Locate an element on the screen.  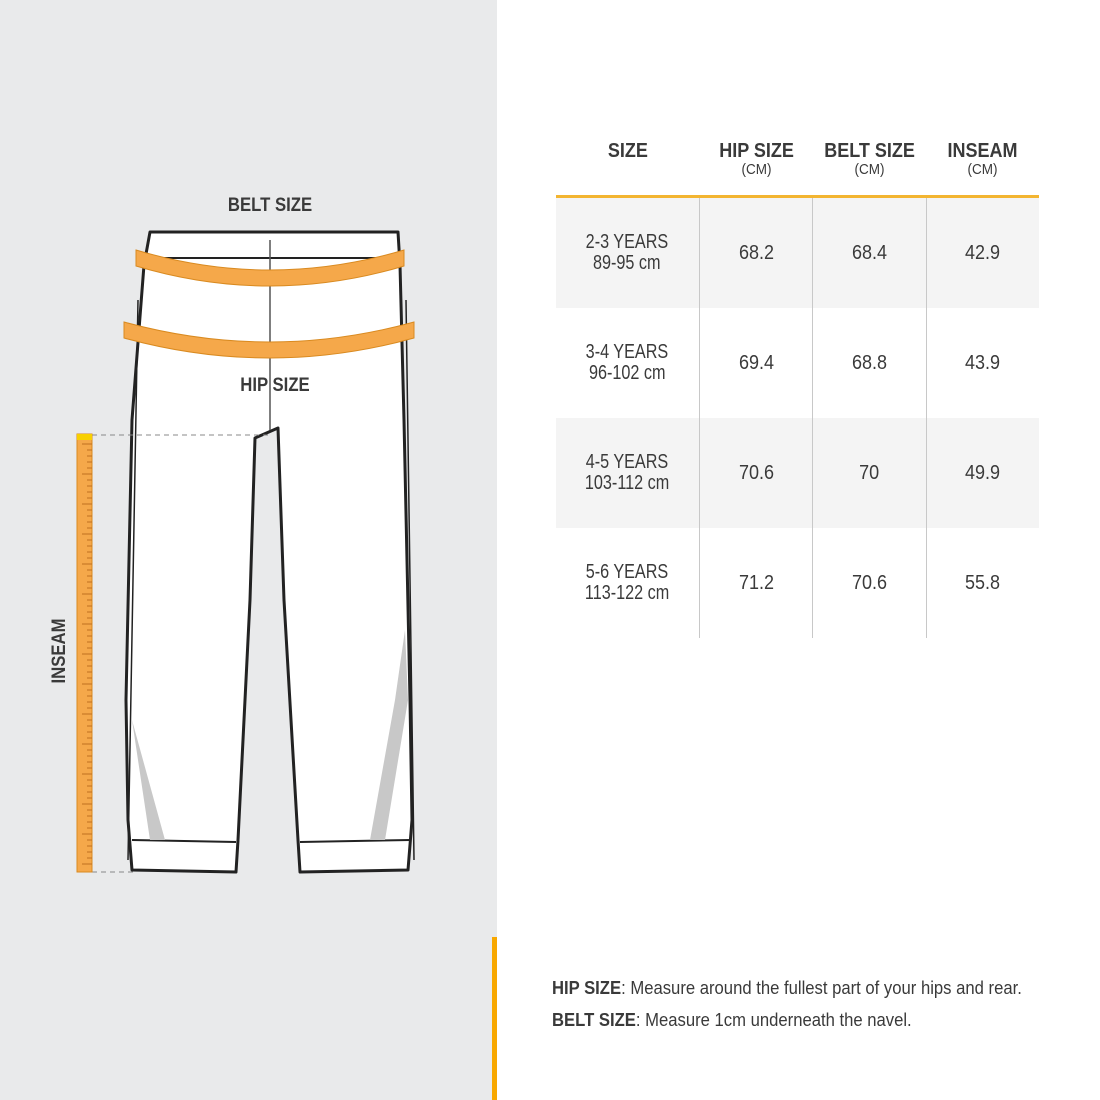
cell-inseam: 49.9 is located at coordinates (982, 473).